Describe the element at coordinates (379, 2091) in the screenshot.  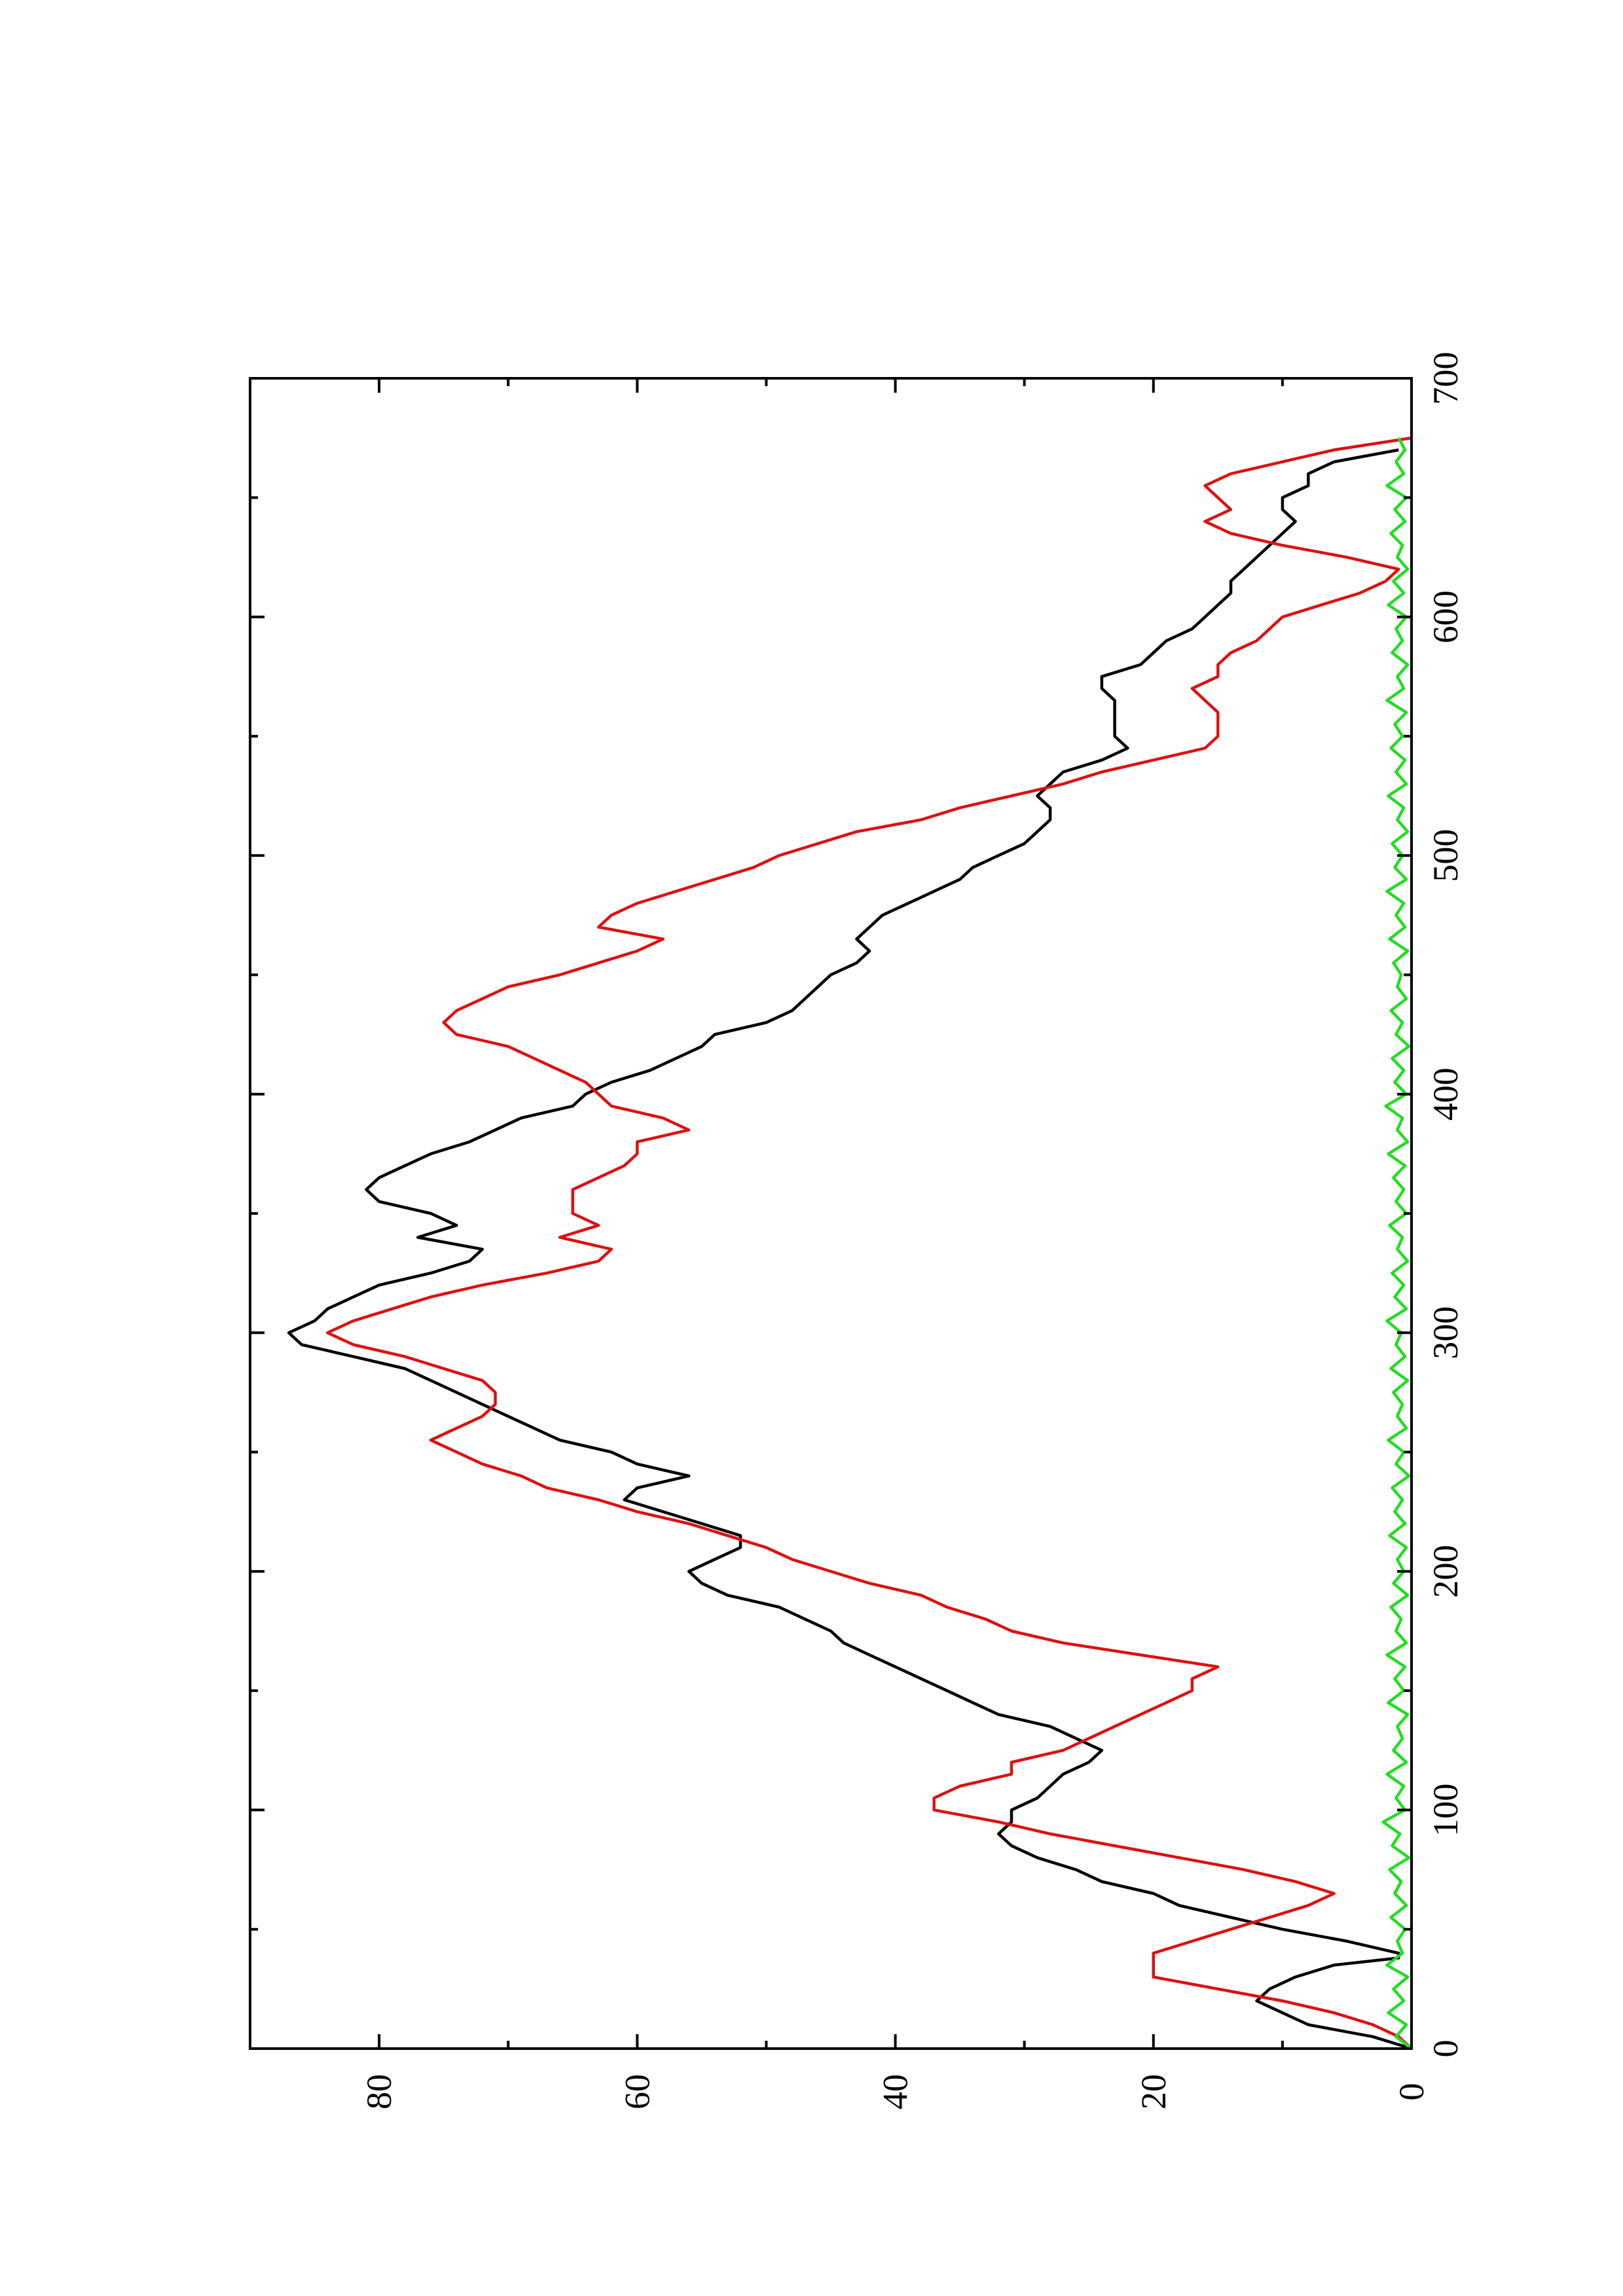
I see `y-tick-label: 80` at that location.